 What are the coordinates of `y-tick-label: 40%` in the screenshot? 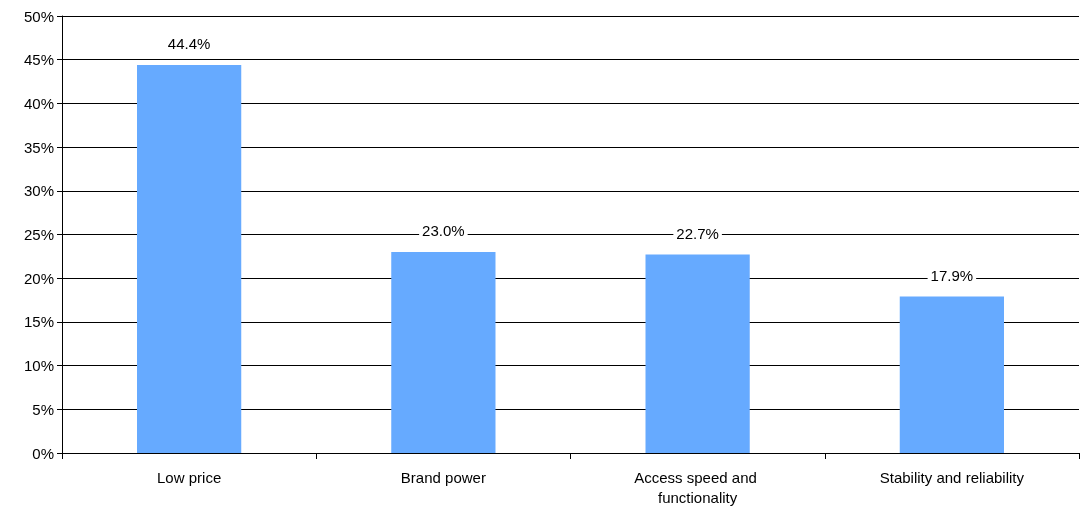 It's located at (38, 103).